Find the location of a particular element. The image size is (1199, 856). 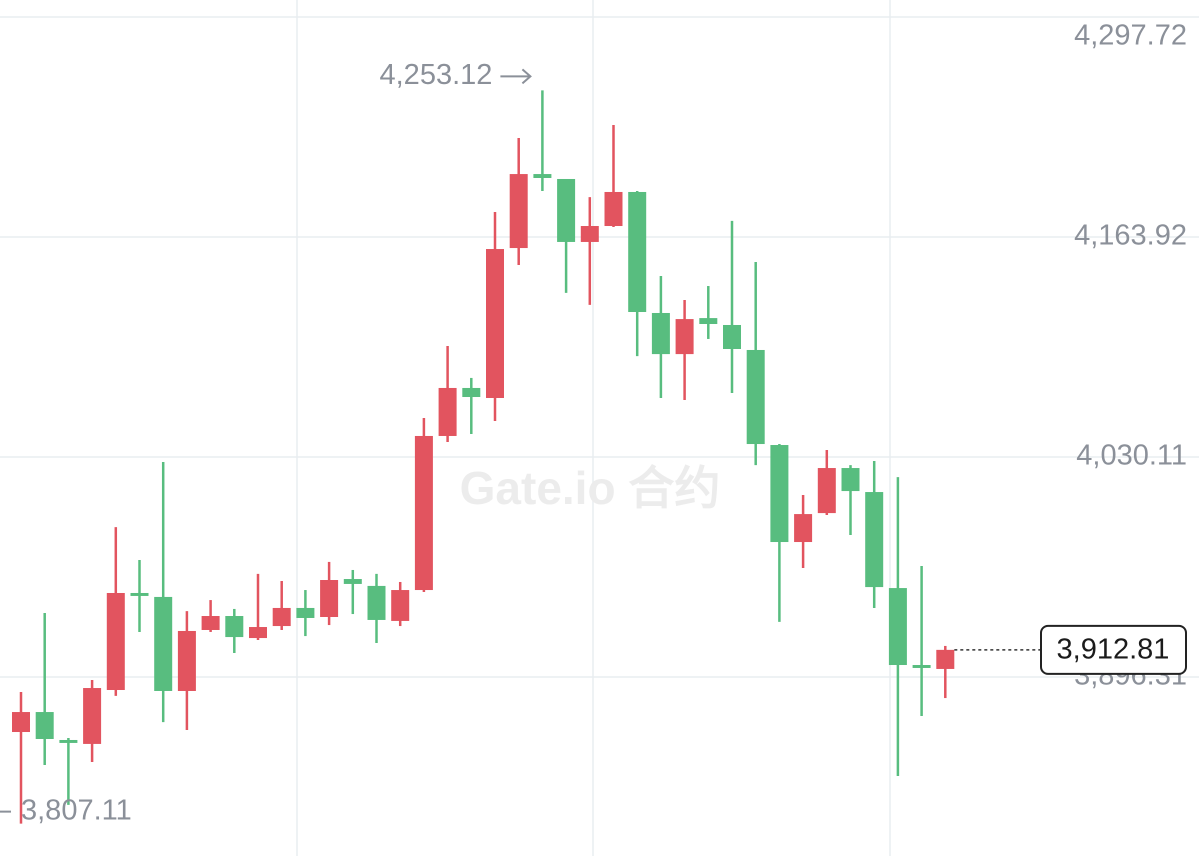

last-price-label: 3,912.81 is located at coordinates (1113, 650).